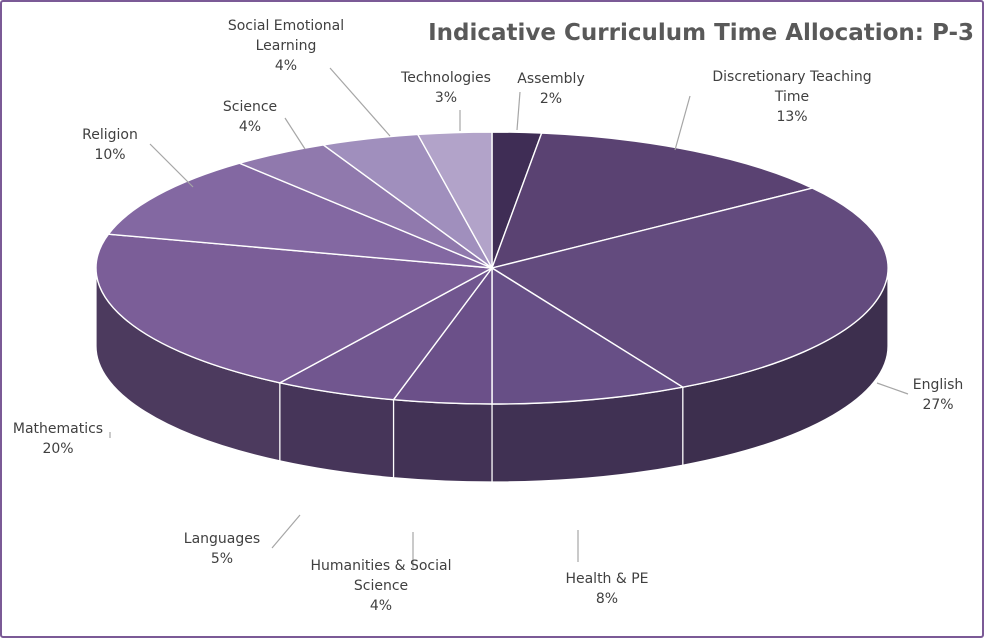  What do you see at coordinates (381, 566) in the screenshot?
I see `data-label-name-4: Humanities & Social` at bounding box center [381, 566].